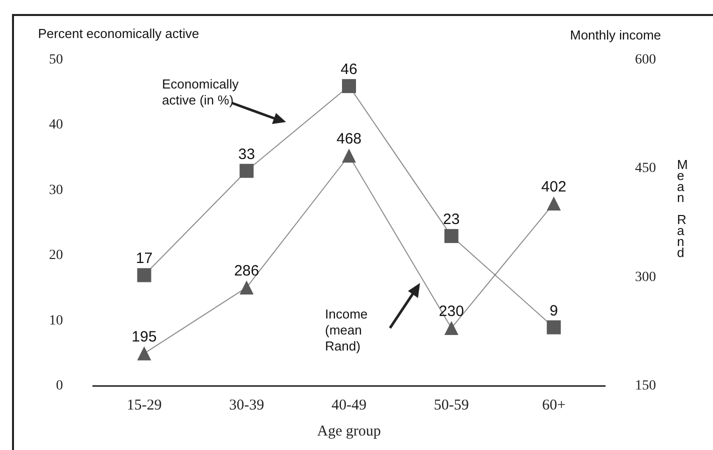 Image resolution: width=713 pixels, height=450 pixels. Describe the element at coordinates (645, 168) in the screenshot. I see `y2-tick-label: 450` at that location.